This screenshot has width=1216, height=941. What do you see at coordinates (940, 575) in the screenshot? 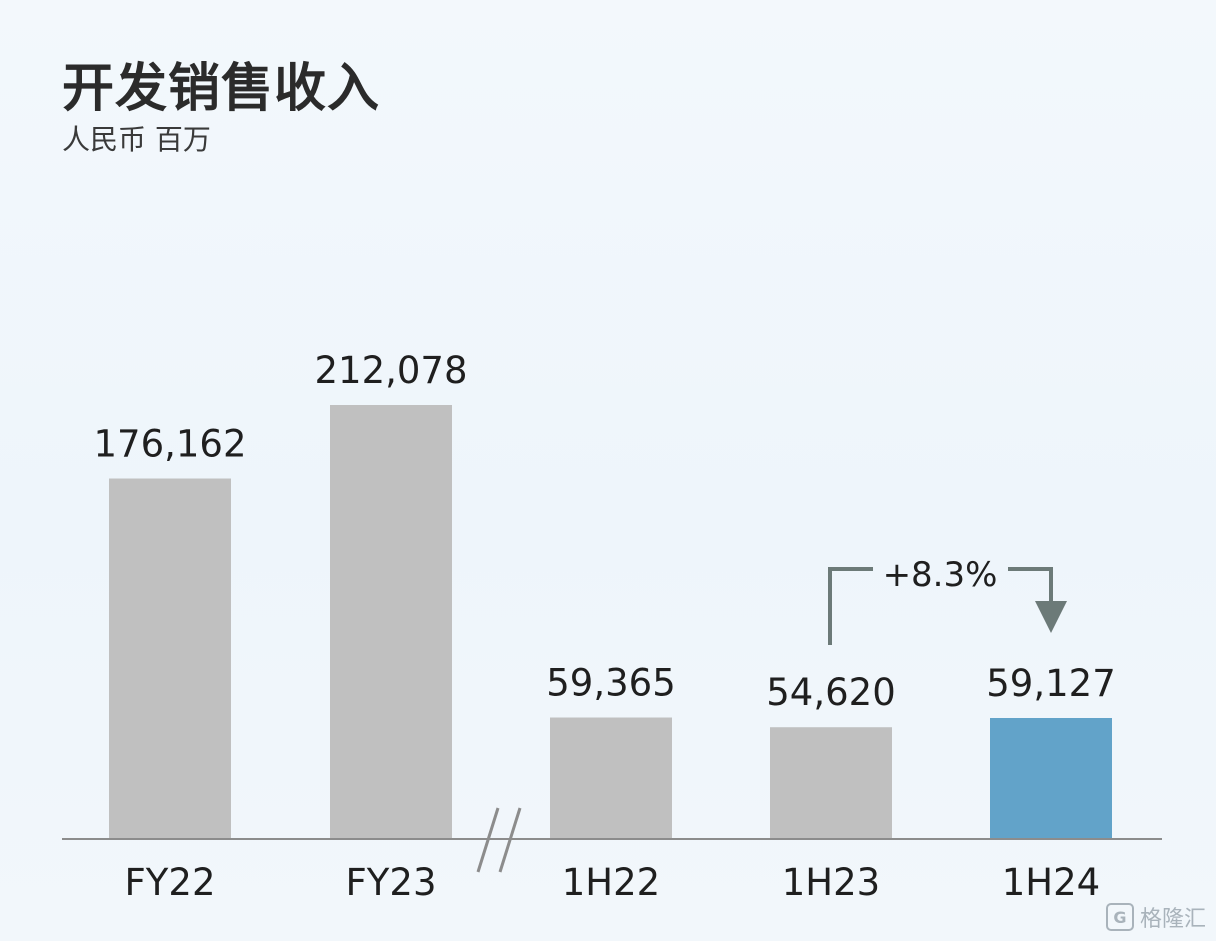
I see `change-label: +8.3%` at bounding box center [940, 575].